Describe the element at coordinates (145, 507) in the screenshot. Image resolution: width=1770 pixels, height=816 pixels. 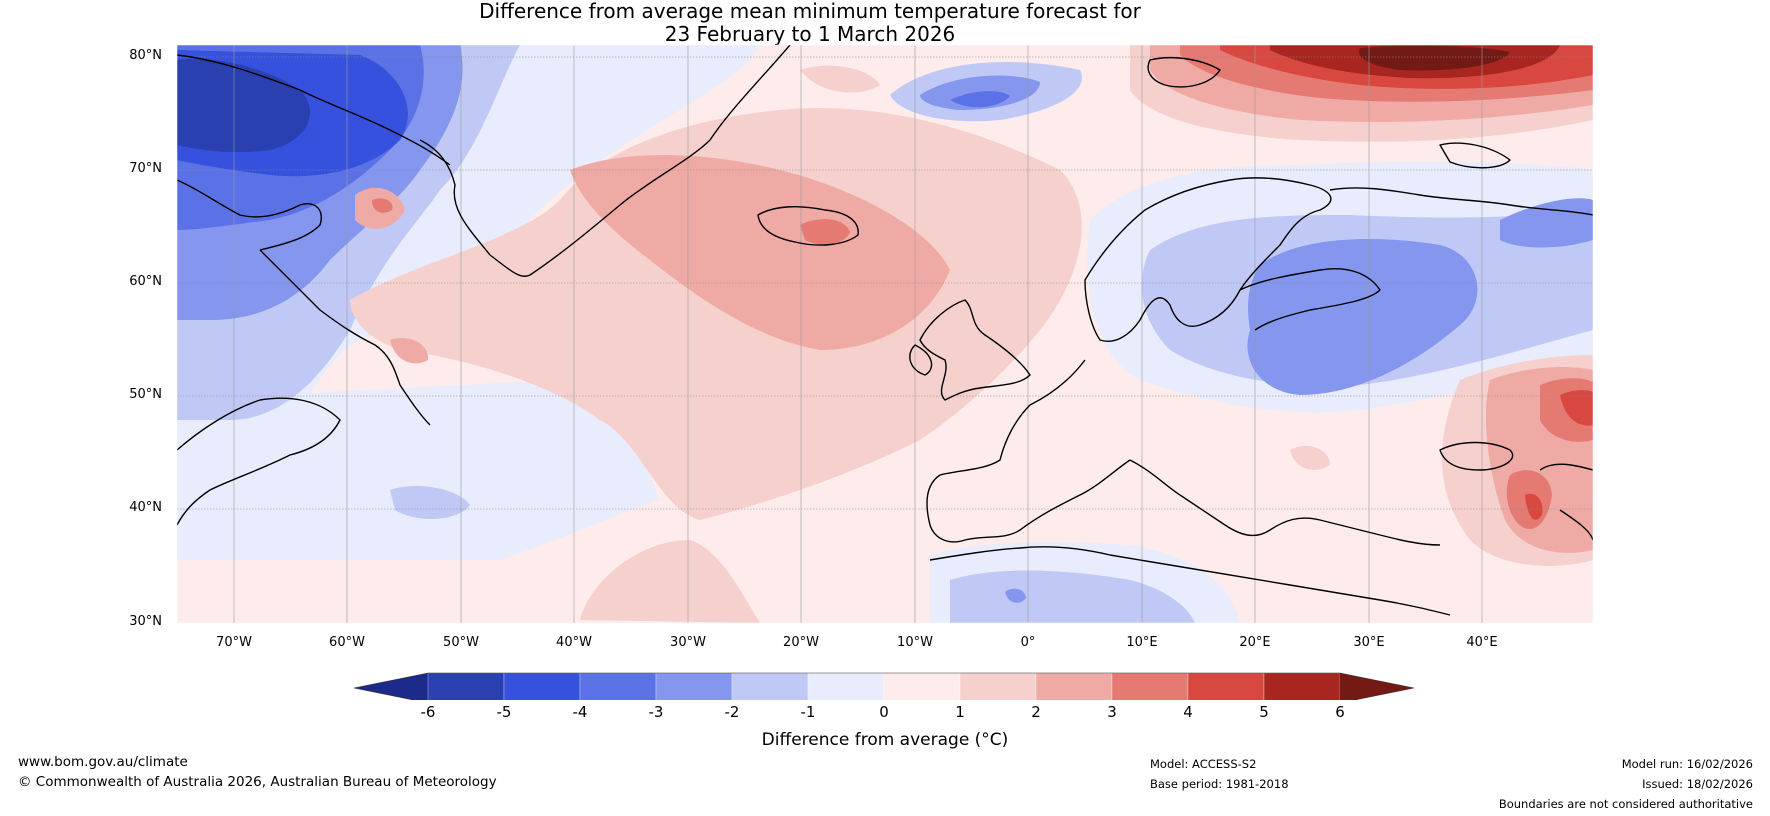
I see `lat-label-40n: 40°N` at that location.